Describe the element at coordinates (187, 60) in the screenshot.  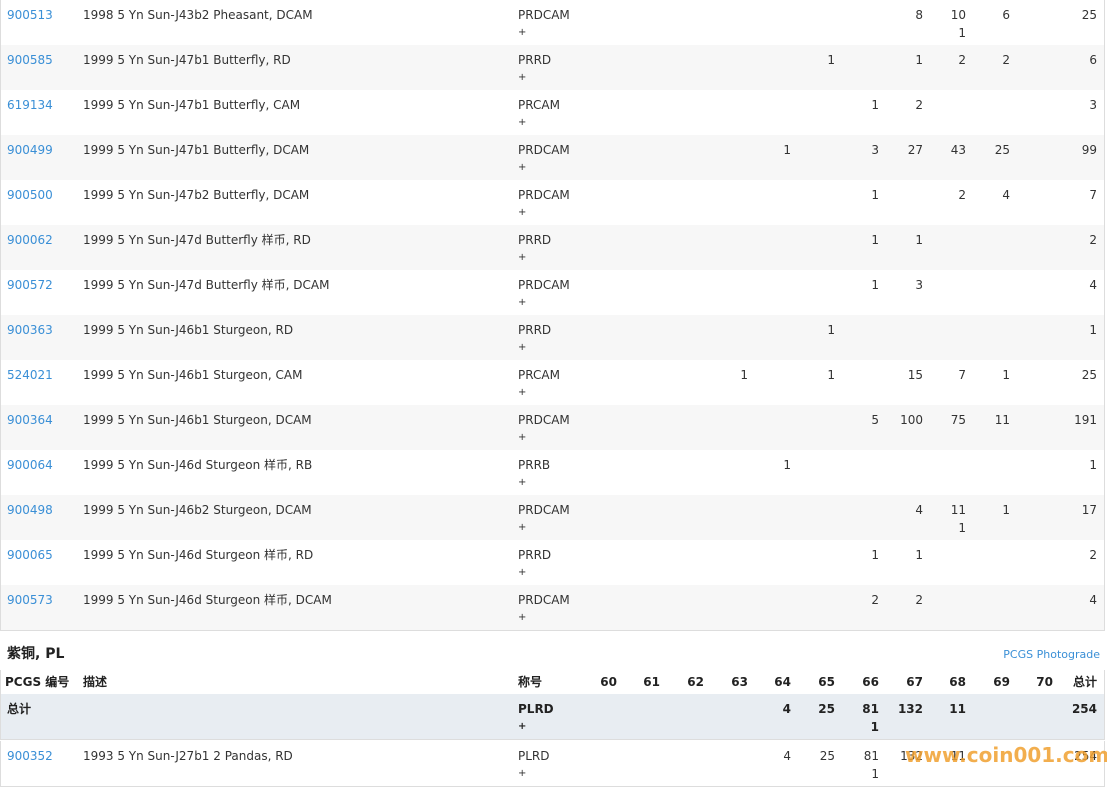
I see `description: 1999 5 Yn Sun-J47b1 Butterfly, RD` at that location.